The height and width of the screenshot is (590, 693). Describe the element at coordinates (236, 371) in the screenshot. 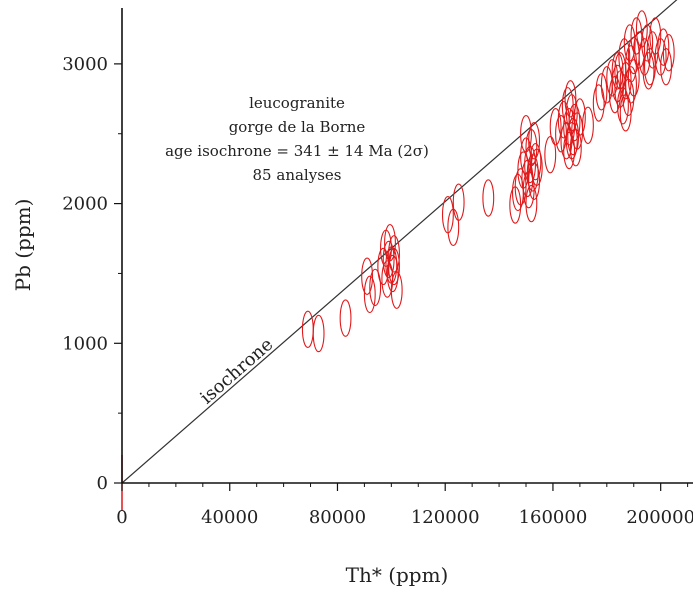

I see `isochrone-label: isochrone` at that location.